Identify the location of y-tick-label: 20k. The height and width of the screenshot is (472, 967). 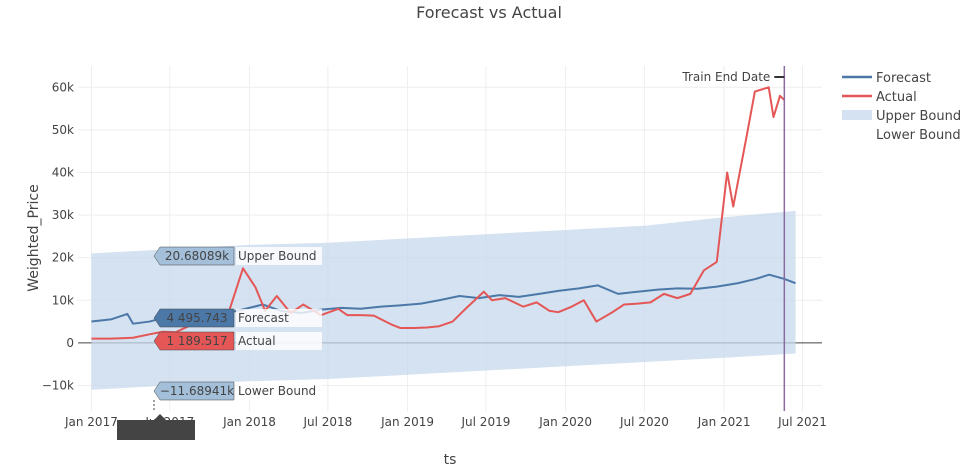
(63, 258).